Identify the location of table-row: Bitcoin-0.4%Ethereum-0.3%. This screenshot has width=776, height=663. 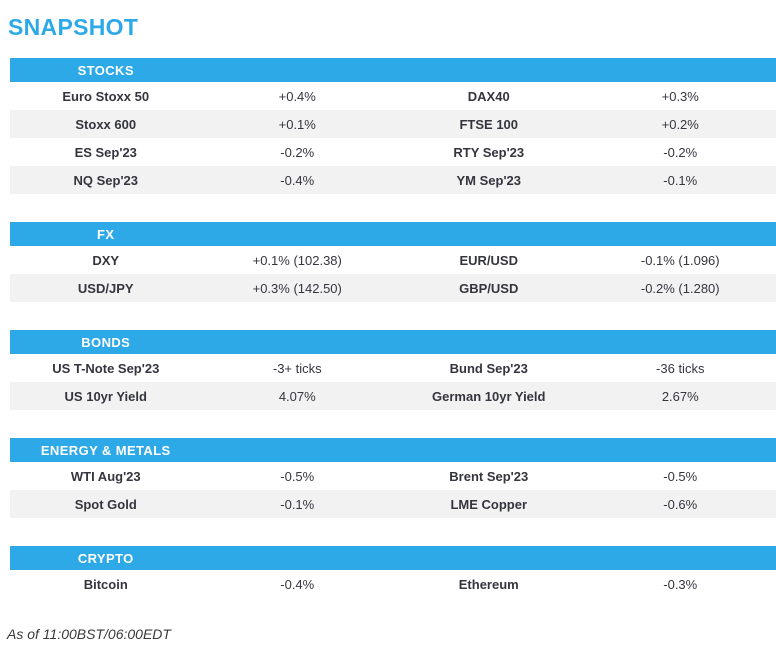
(393, 584).